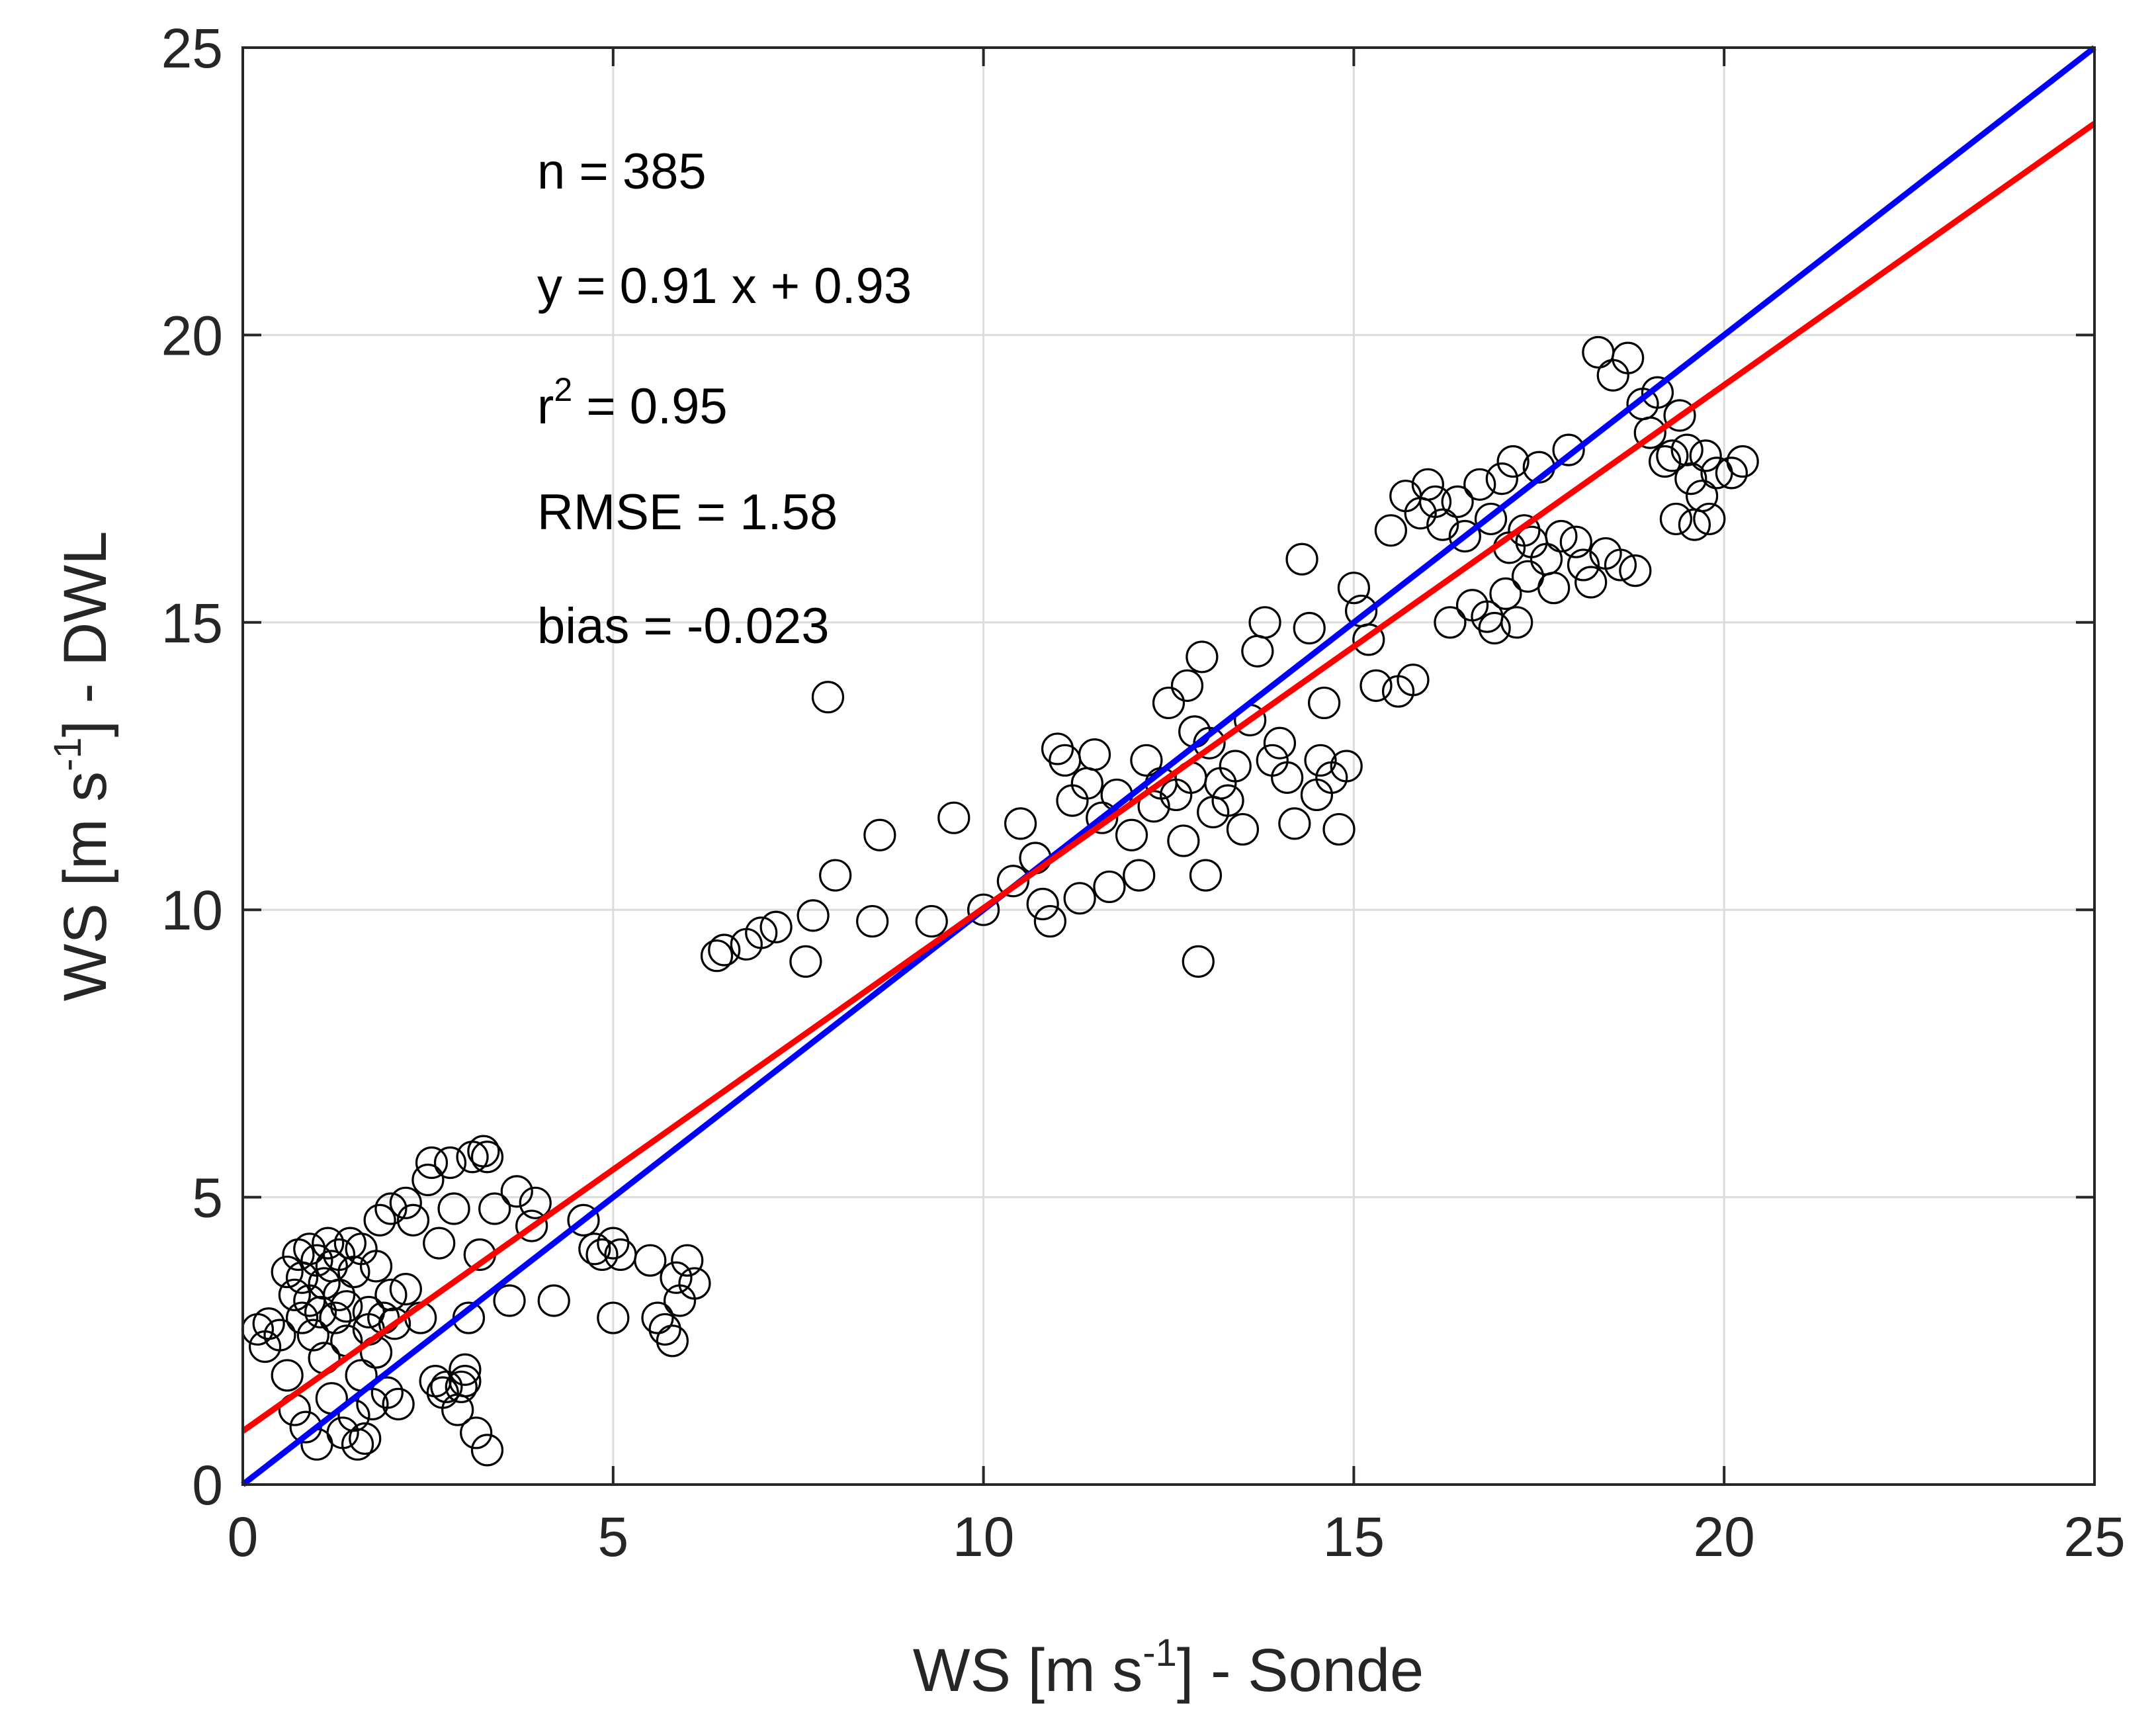 The height and width of the screenshot is (1730, 2156). What do you see at coordinates (2094, 1537) in the screenshot?
I see `x-tick-label-5: 25` at bounding box center [2094, 1537].